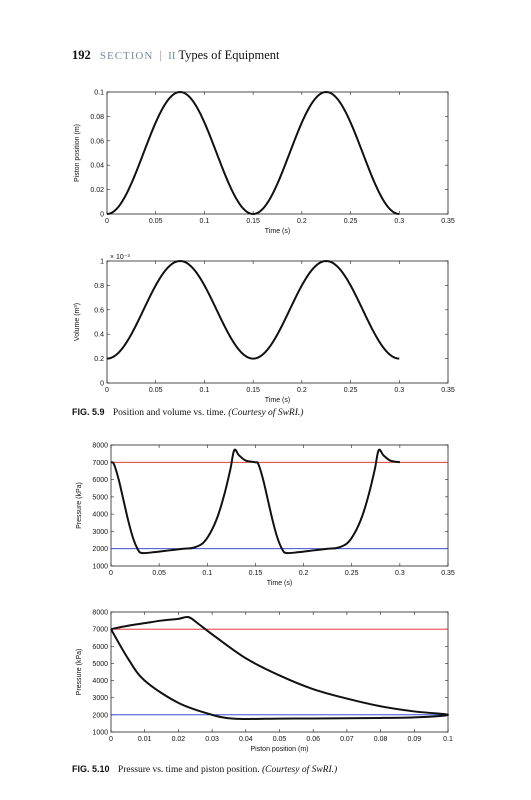 Image resolution: width=531 pixels, height=800 pixels. What do you see at coordinates (229, 55) in the screenshot?
I see `section-title: Types of Equipment` at bounding box center [229, 55].